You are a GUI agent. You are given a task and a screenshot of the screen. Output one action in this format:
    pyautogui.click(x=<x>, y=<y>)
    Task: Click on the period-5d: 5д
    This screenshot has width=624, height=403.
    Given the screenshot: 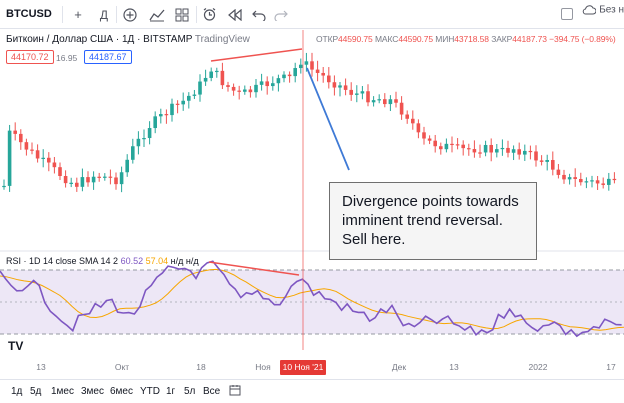 What is the action you would take?
    pyautogui.click(x=36, y=391)
    